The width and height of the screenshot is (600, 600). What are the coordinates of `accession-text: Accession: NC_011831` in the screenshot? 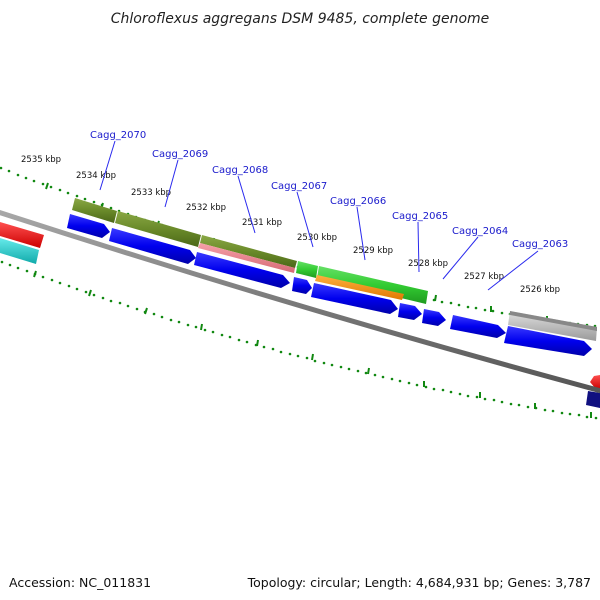 It's located at (80, 582).